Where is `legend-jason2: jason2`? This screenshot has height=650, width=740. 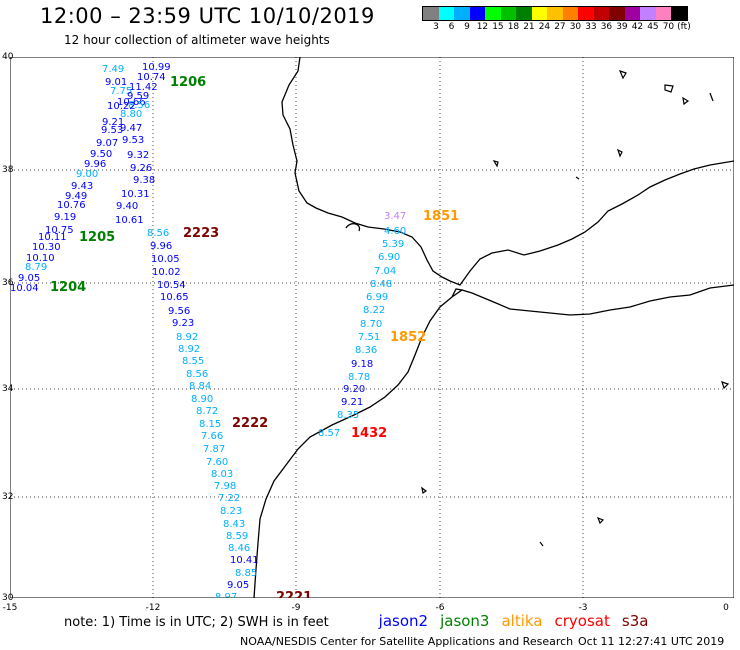 legend-jason2: jason2 is located at coordinates (403, 621).